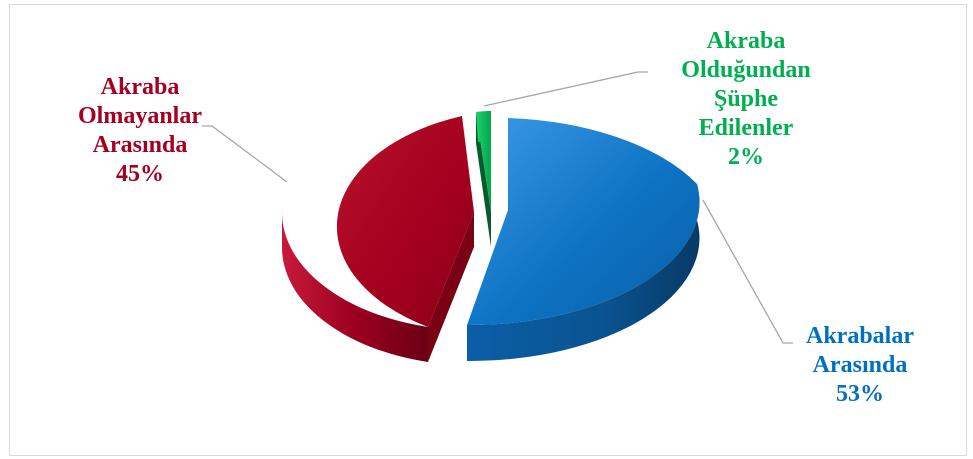 The image size is (973, 459). Describe the element at coordinates (483, 126) in the screenshot. I see `slice-suphe-face` at that location.